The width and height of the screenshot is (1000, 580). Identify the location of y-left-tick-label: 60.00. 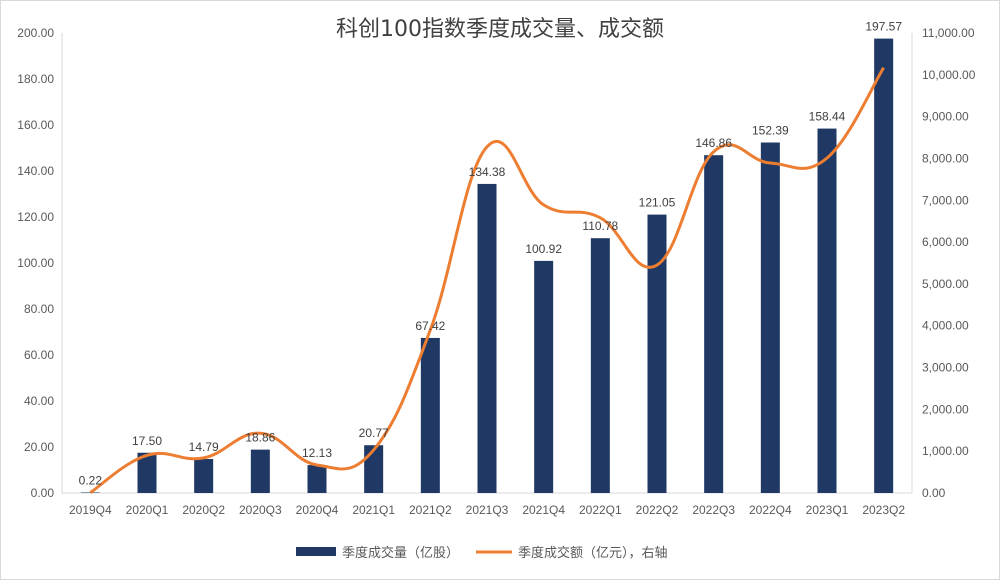
(39, 355).